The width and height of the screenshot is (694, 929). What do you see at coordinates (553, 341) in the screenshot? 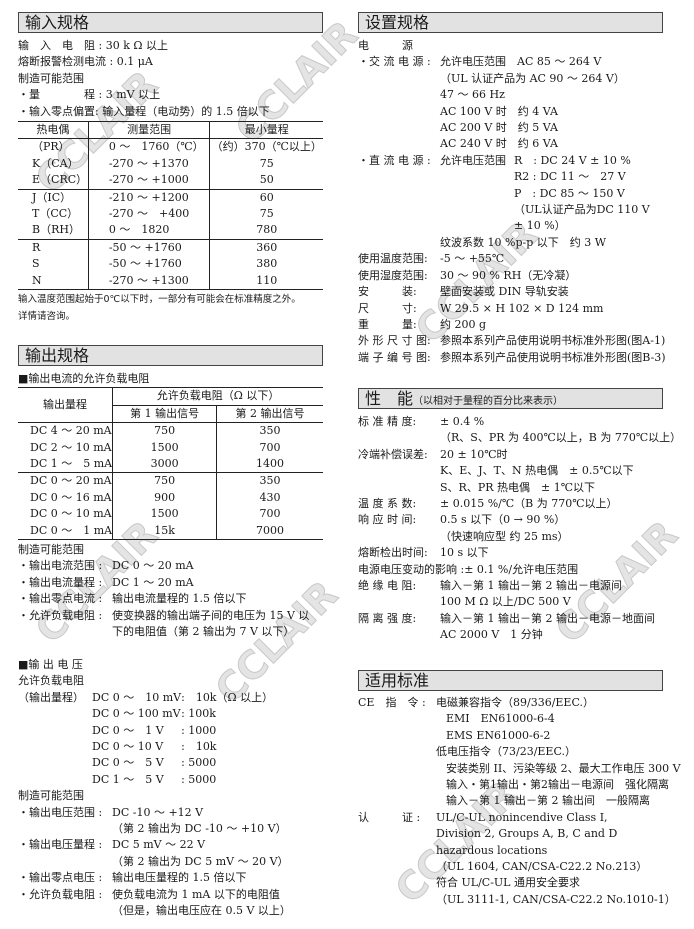
I see `value-line: 参照本系列产品使用说明书标准外形图(图A-1)` at bounding box center [553, 341].